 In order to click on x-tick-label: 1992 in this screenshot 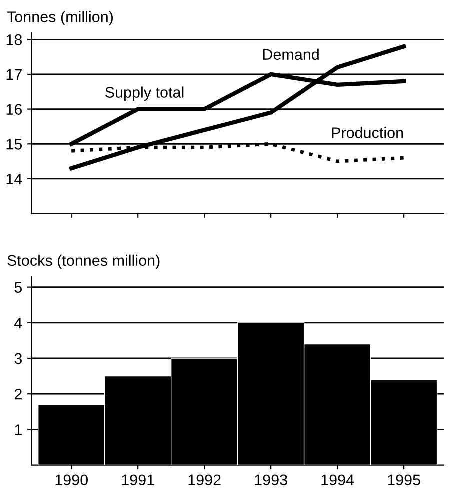, I will do `click(204, 480)`.